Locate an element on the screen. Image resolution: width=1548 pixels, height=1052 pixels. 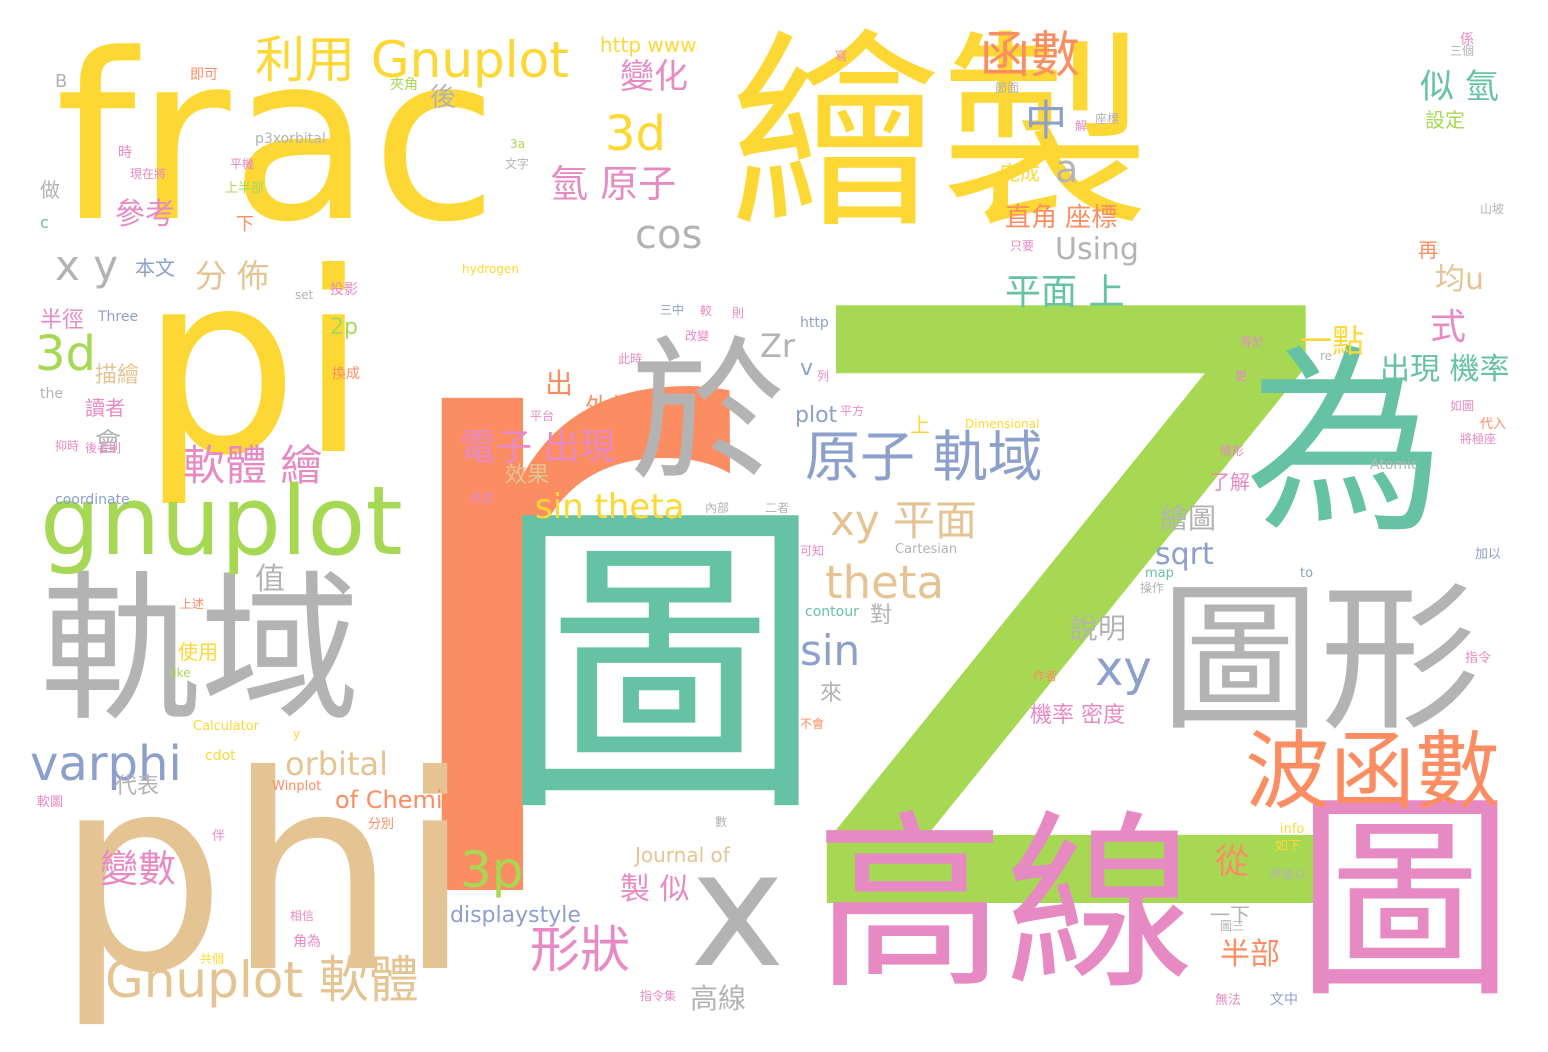
cloud-word: 直角 座標 is located at coordinates (1061, 218).